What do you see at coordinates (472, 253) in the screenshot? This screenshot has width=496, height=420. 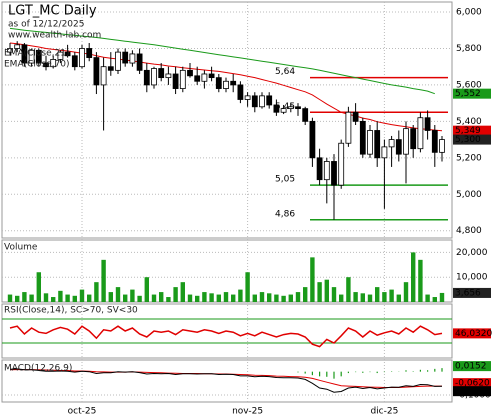 I see `y-tick-label: 20,000` at bounding box center [472, 253].